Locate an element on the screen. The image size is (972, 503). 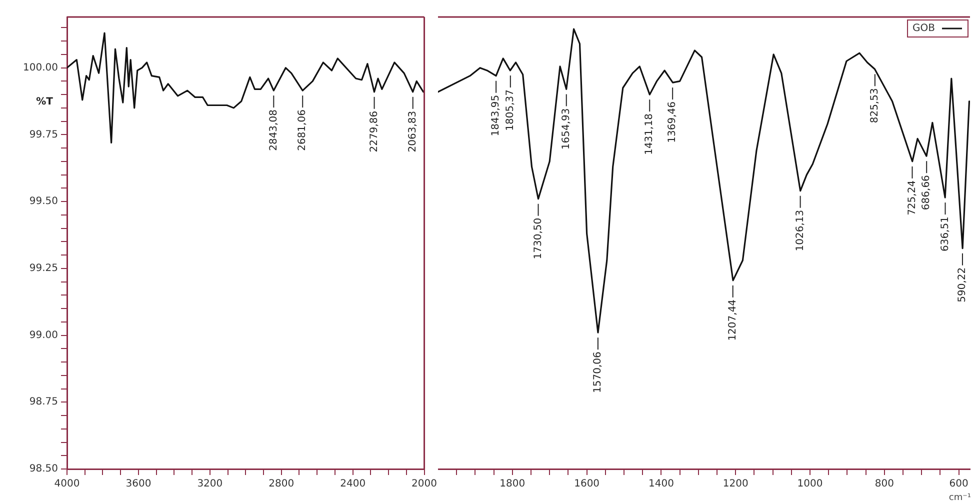
x-tick-label: 1600 is located at coordinates (587, 484).